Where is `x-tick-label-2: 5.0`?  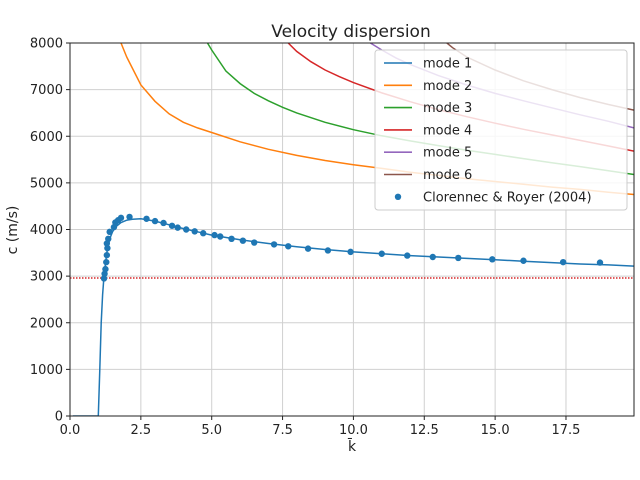 x-tick-label-2: 5.0 is located at coordinates (211, 430).